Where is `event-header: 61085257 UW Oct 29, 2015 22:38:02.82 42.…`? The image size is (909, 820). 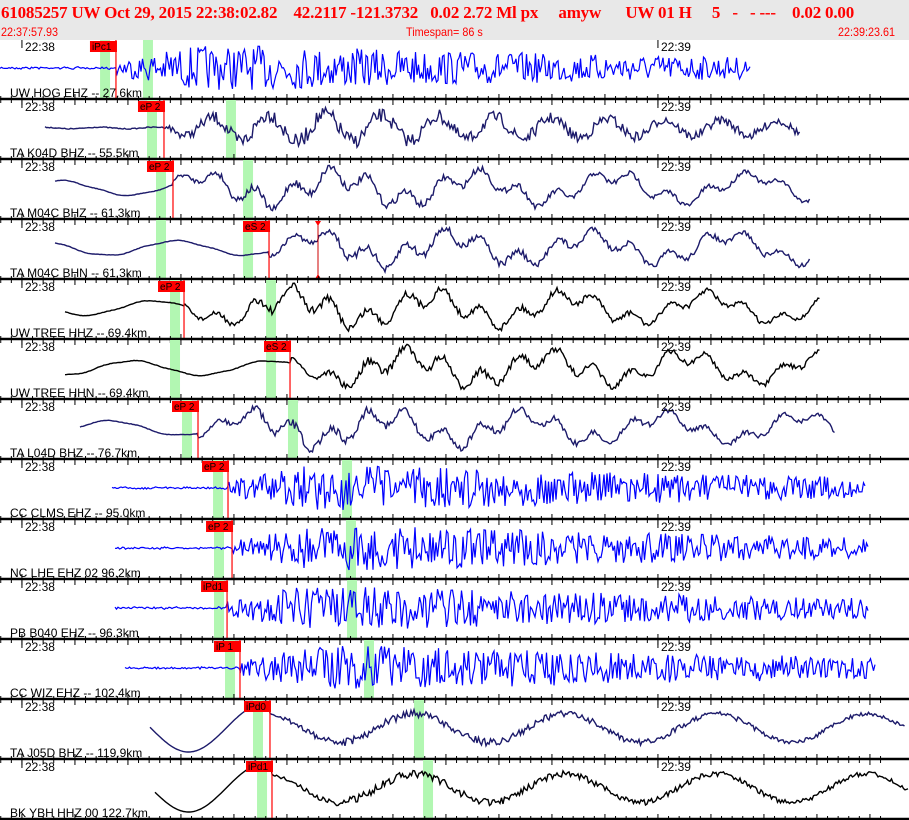
event-header: 61085257 UW Oct 29, 2015 22:38:02.82 42.… is located at coordinates (454, 20).